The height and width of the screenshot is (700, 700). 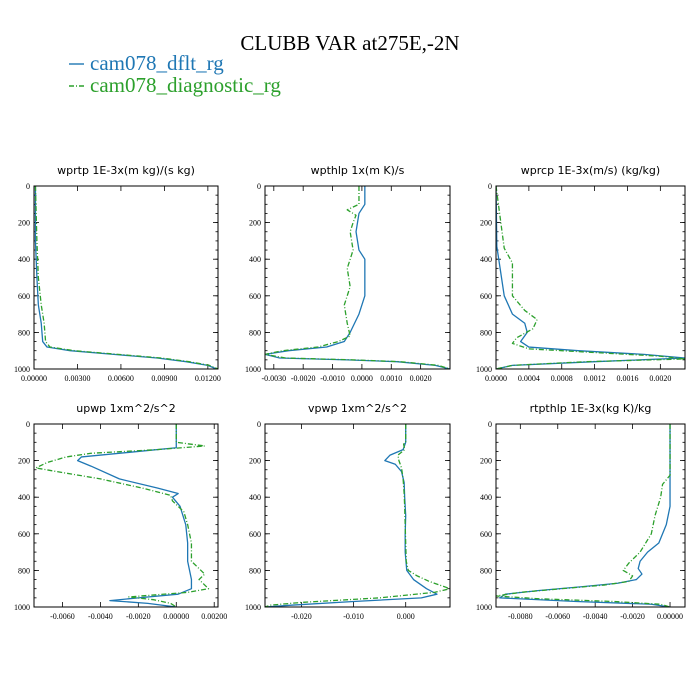 What do you see at coordinates (301, 616) in the screenshot?
I see `x-tick-label: -0.020` at bounding box center [301, 616].